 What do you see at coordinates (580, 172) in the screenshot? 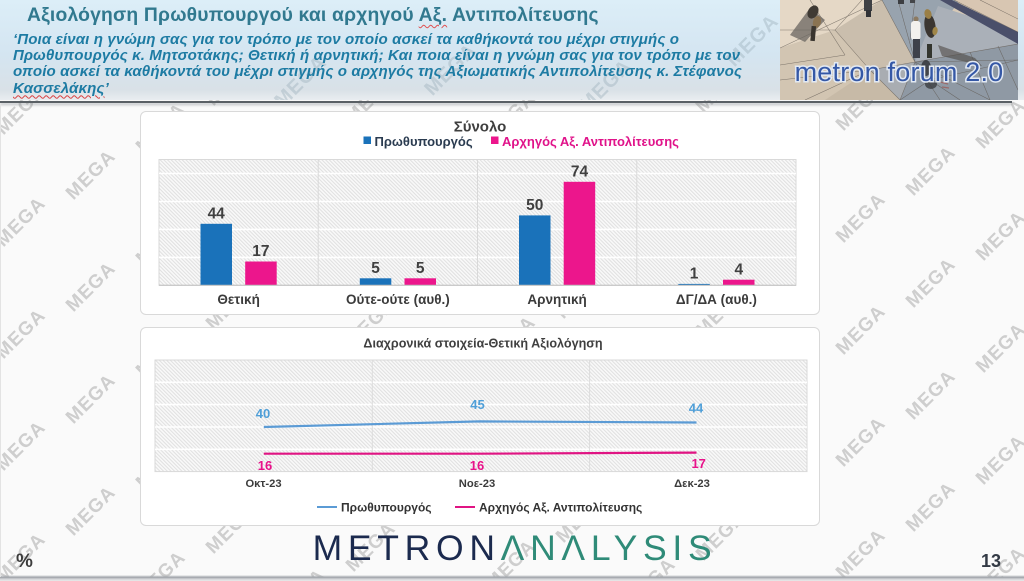
I see `svg-text: 74` at bounding box center [580, 172].